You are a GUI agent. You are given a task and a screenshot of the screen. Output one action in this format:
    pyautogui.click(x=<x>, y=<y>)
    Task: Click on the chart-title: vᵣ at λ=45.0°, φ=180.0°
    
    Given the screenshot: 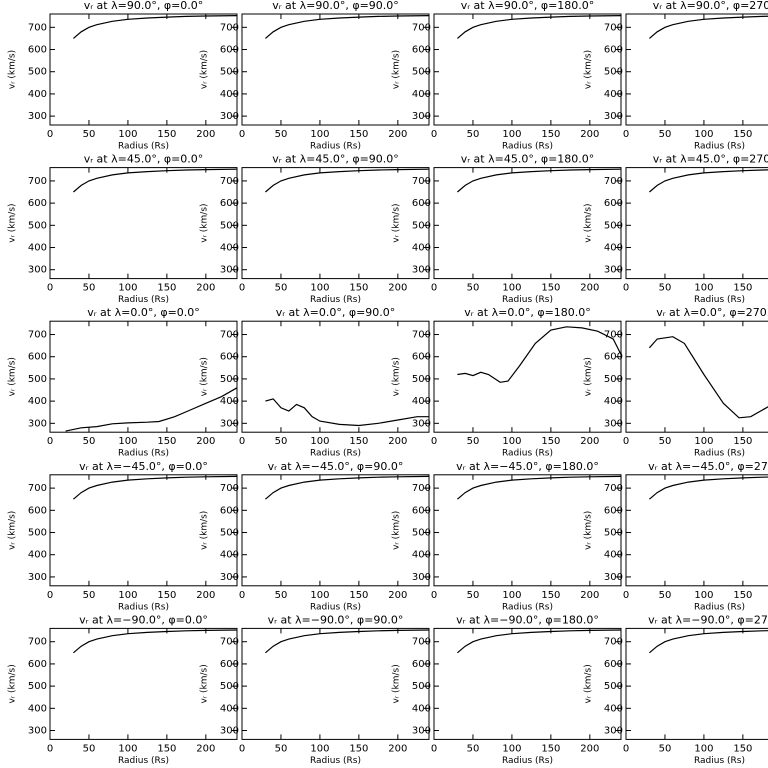 What is the action you would take?
    pyautogui.click(x=528, y=159)
    